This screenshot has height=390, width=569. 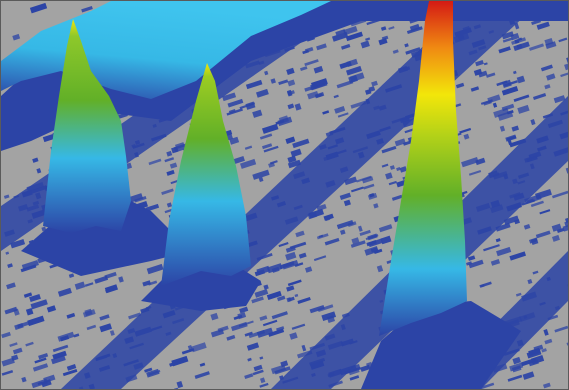 I want to click on peak-left-body, so click(x=87, y=126).